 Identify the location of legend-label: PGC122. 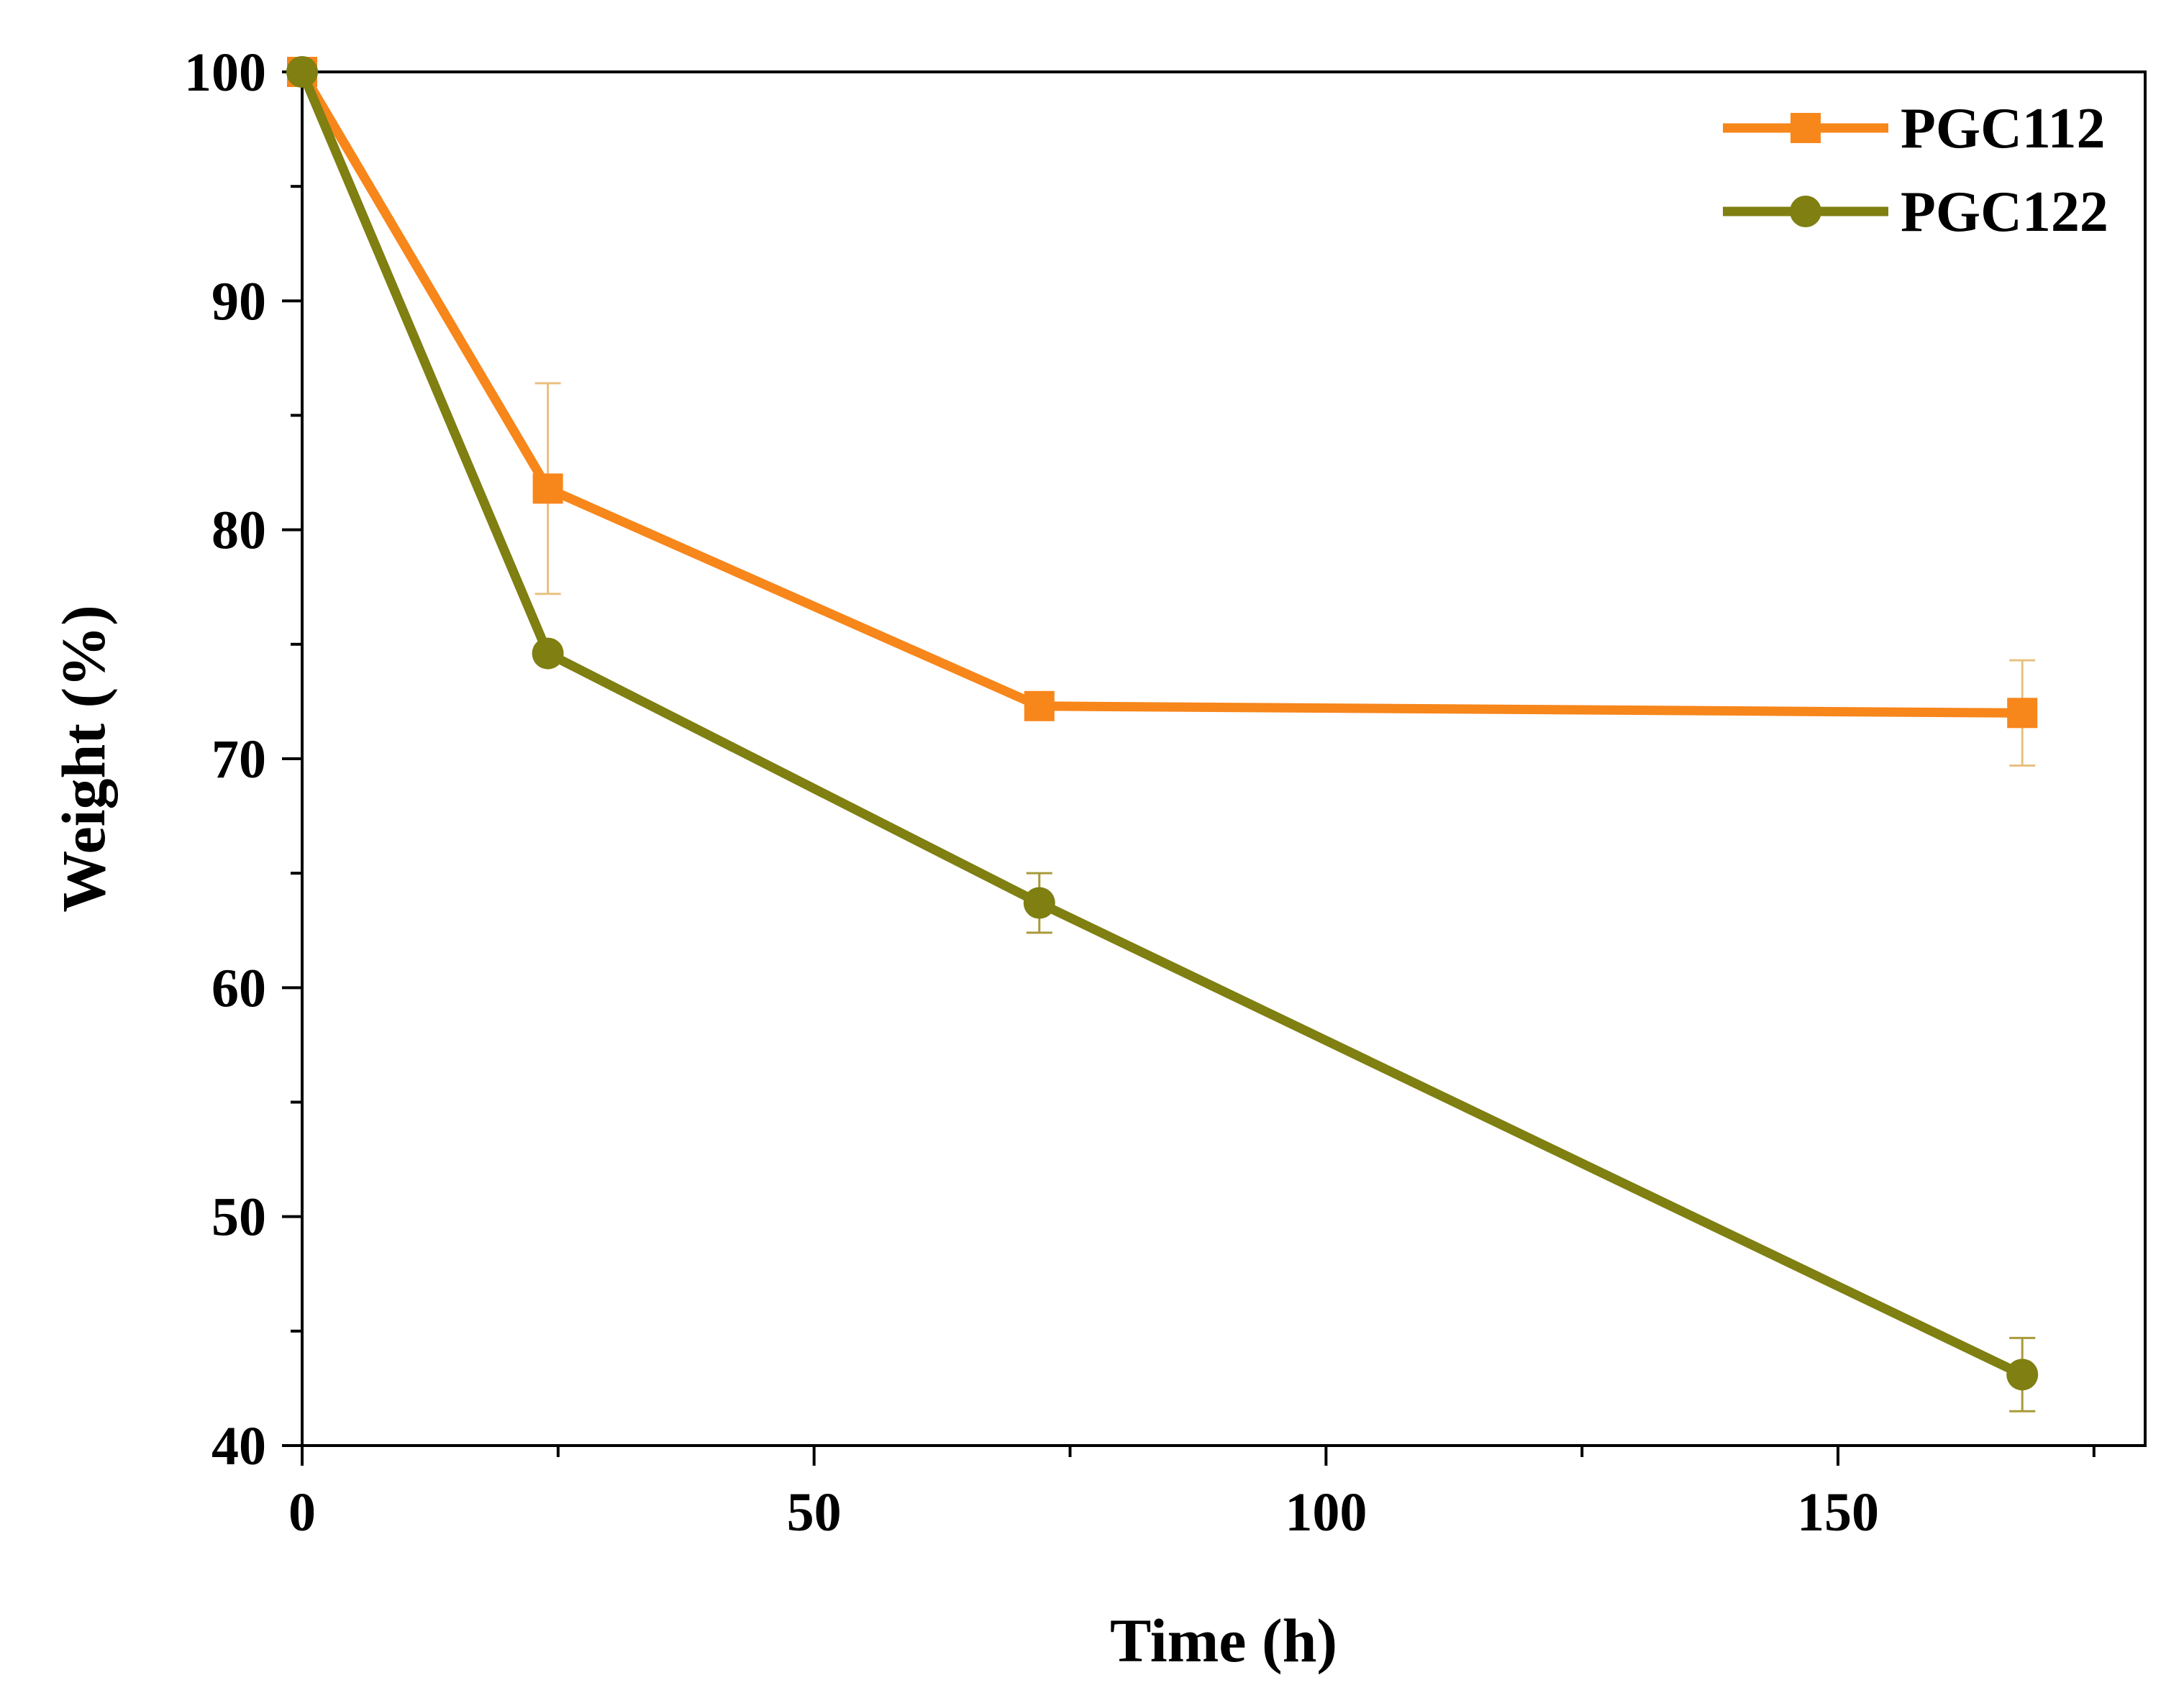
(2004, 213).